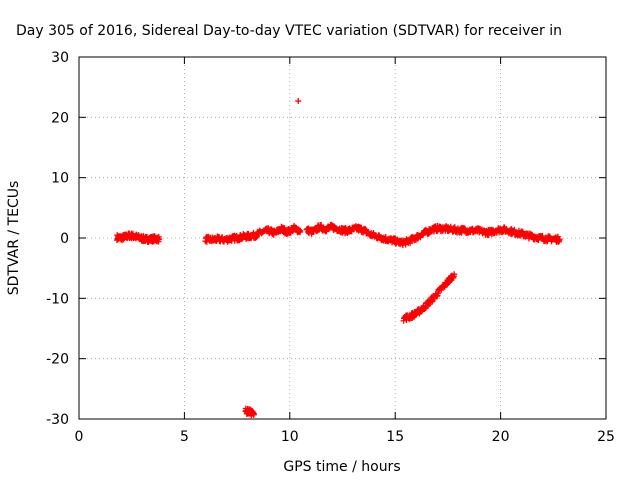  What do you see at coordinates (57, 360) in the screenshot?
I see `y-tick-label: -20` at bounding box center [57, 360].